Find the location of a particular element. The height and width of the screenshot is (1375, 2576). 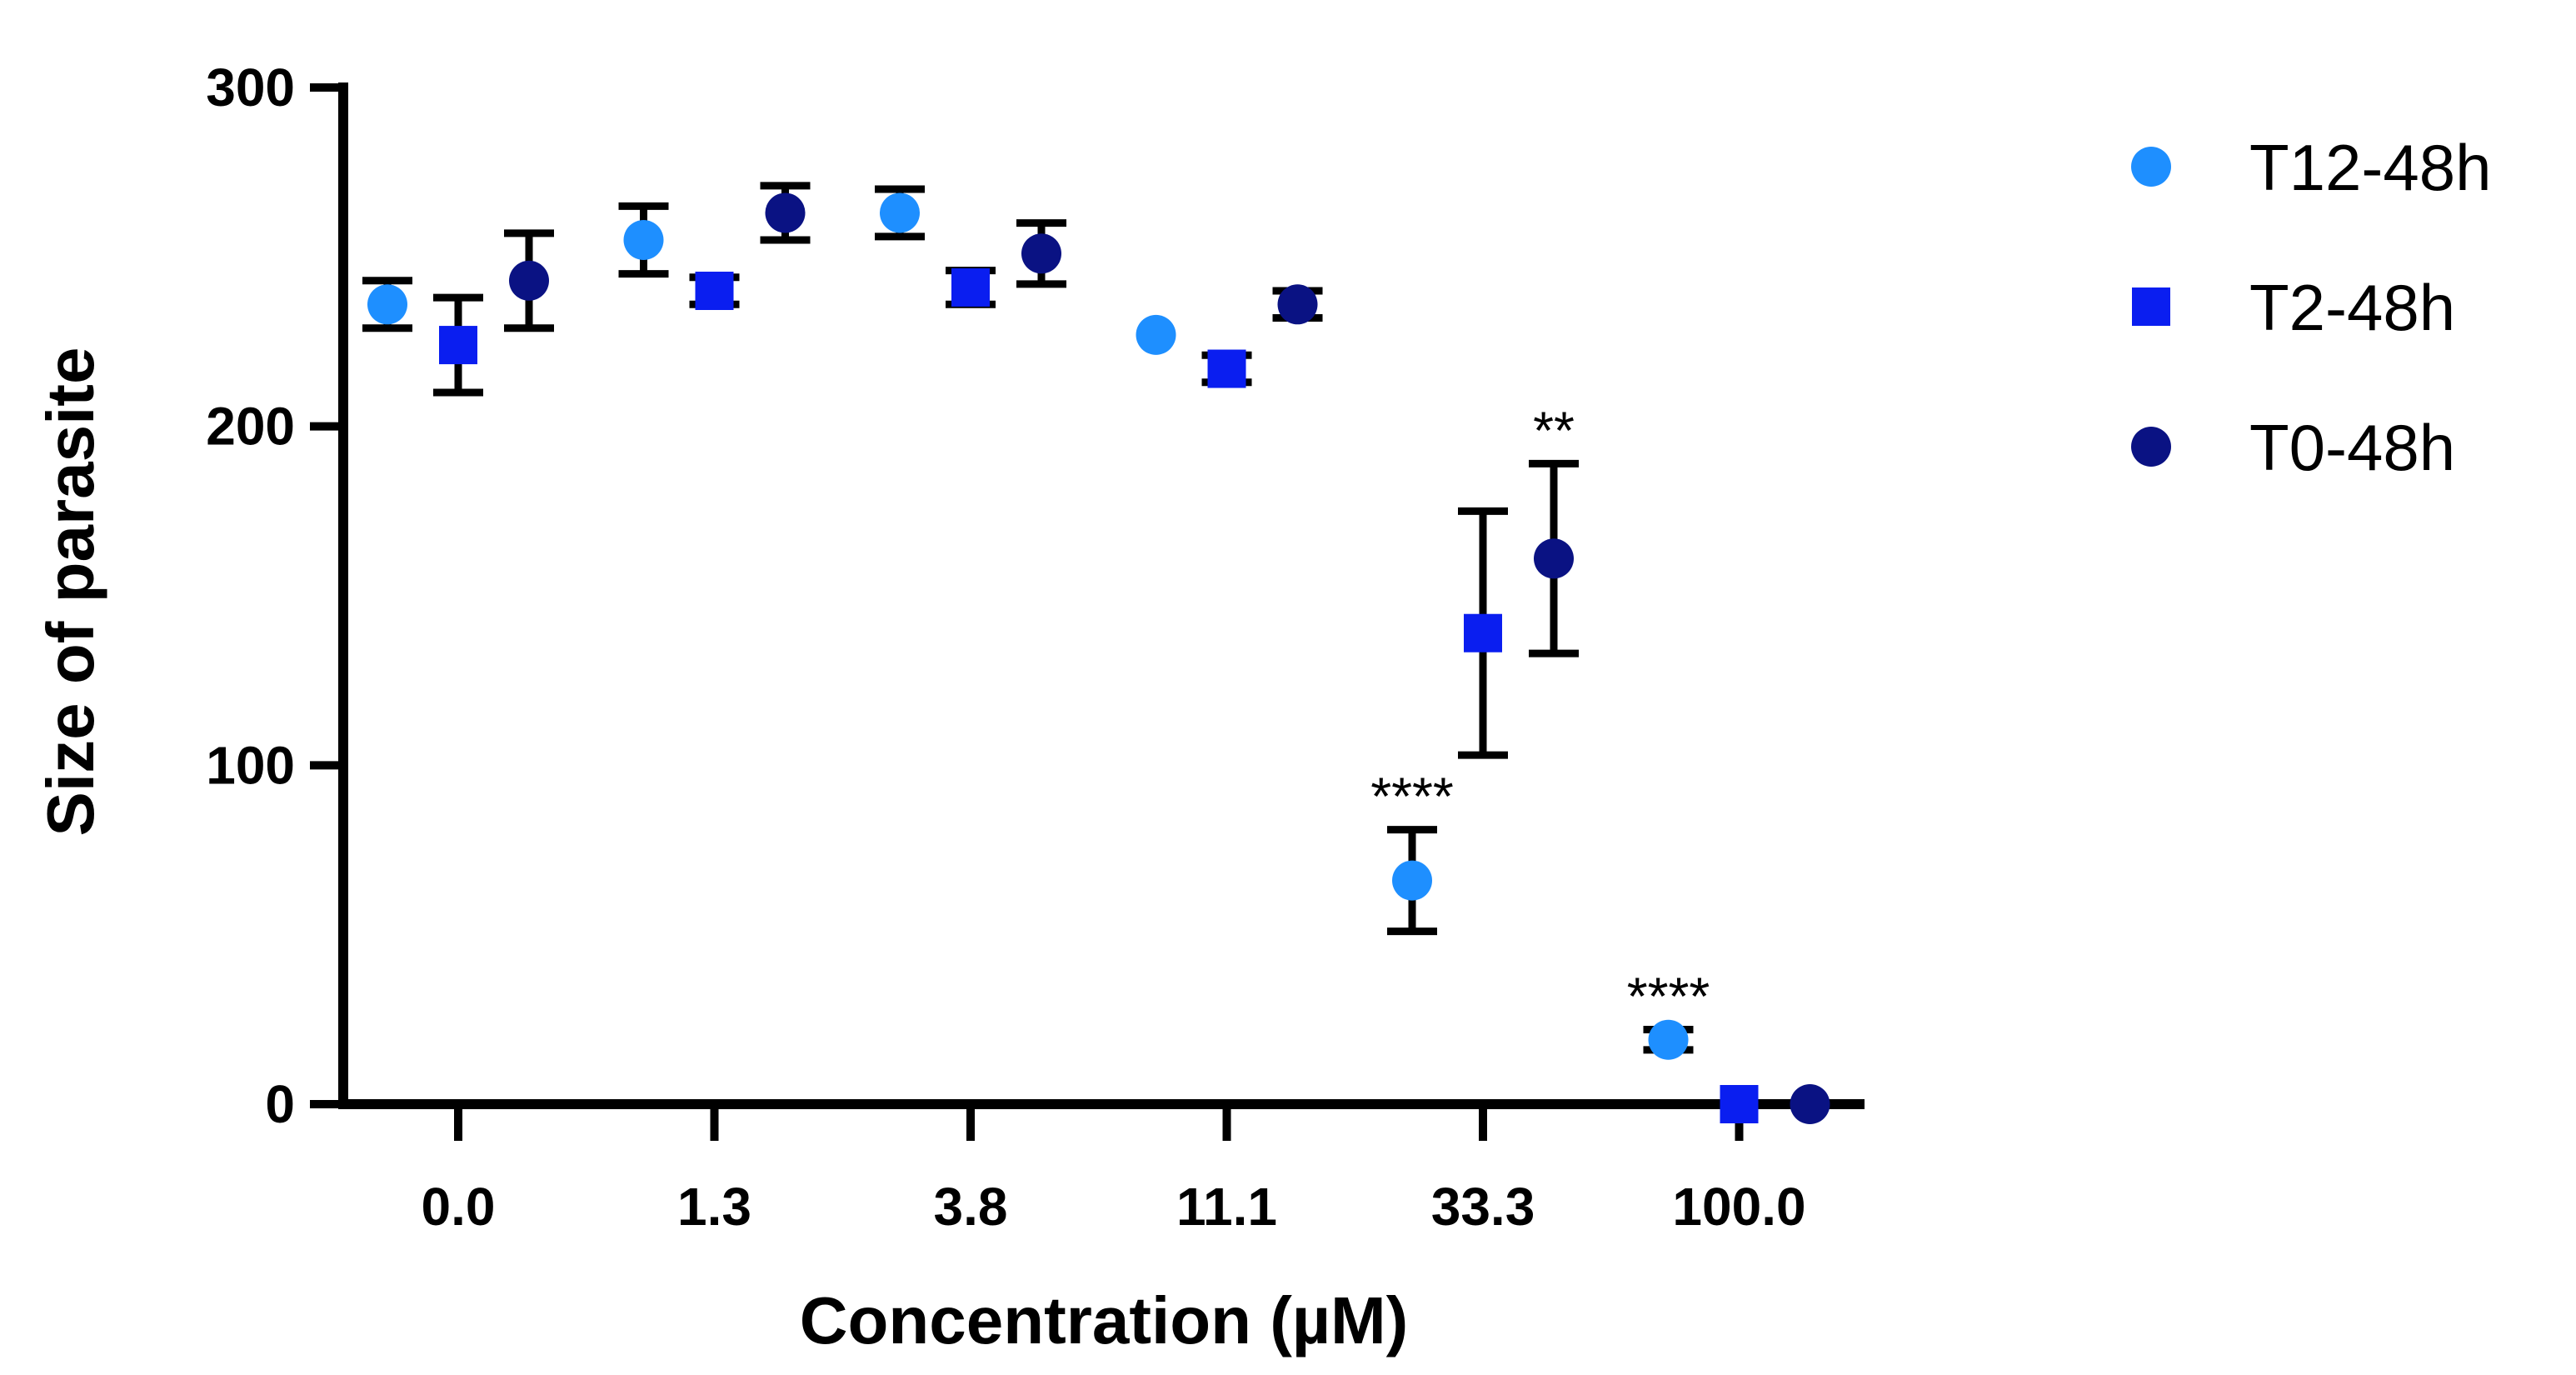

legend-marker-t0-48h is located at coordinates (2151, 447).